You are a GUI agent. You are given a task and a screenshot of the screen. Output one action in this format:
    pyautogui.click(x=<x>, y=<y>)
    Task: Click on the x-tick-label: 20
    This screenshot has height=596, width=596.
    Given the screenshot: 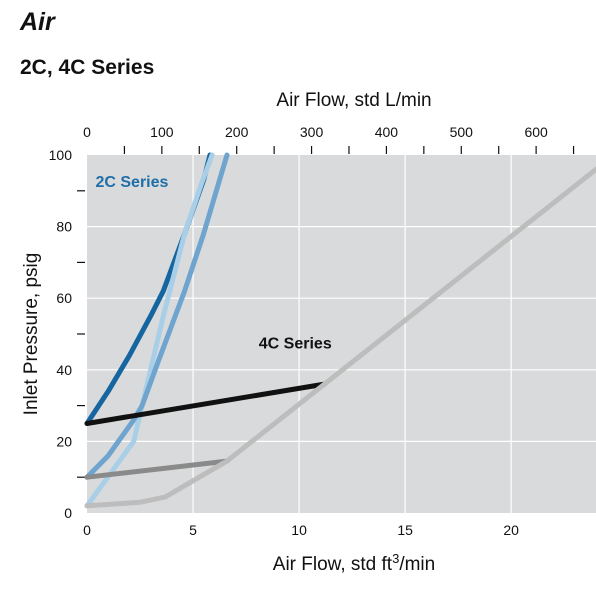 What is the action you would take?
    pyautogui.click(x=511, y=530)
    